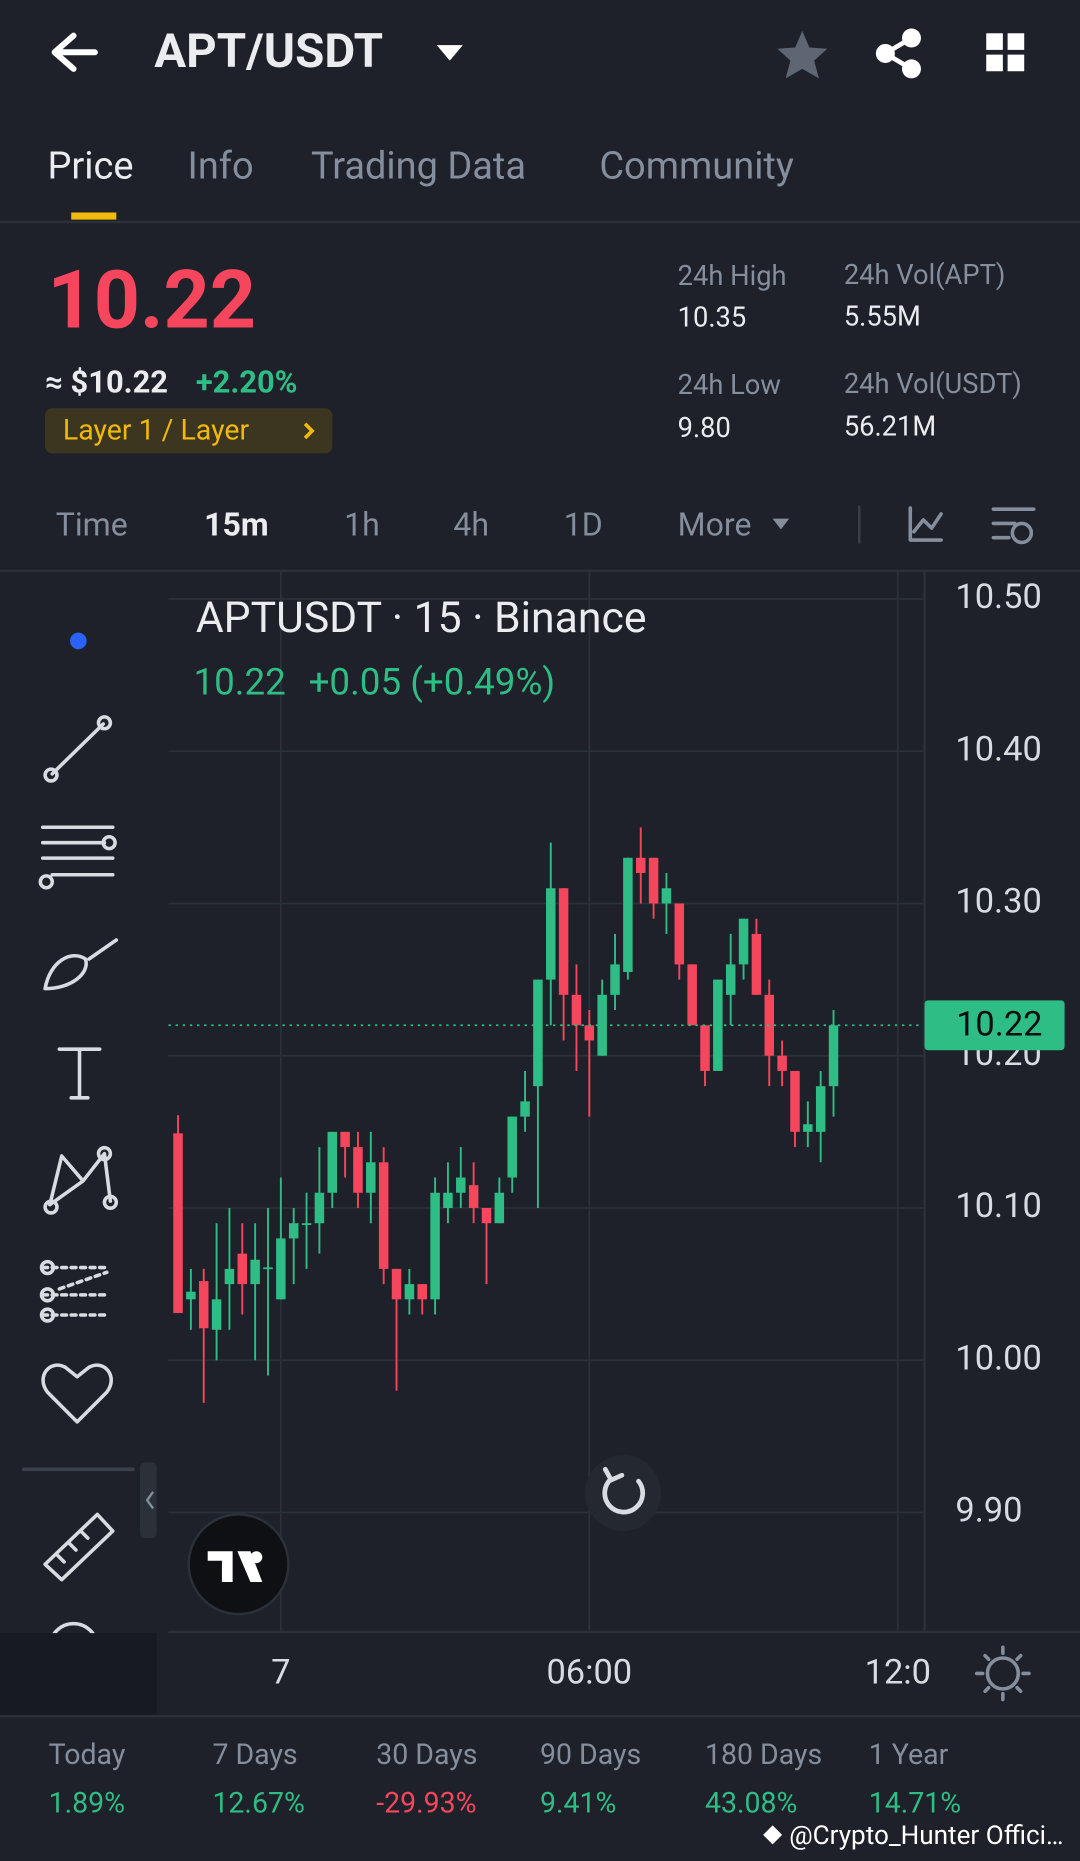 This screenshot has height=1861, width=1080. Describe the element at coordinates (909, 1754) in the screenshot. I see `period-label: 1 Year` at that location.